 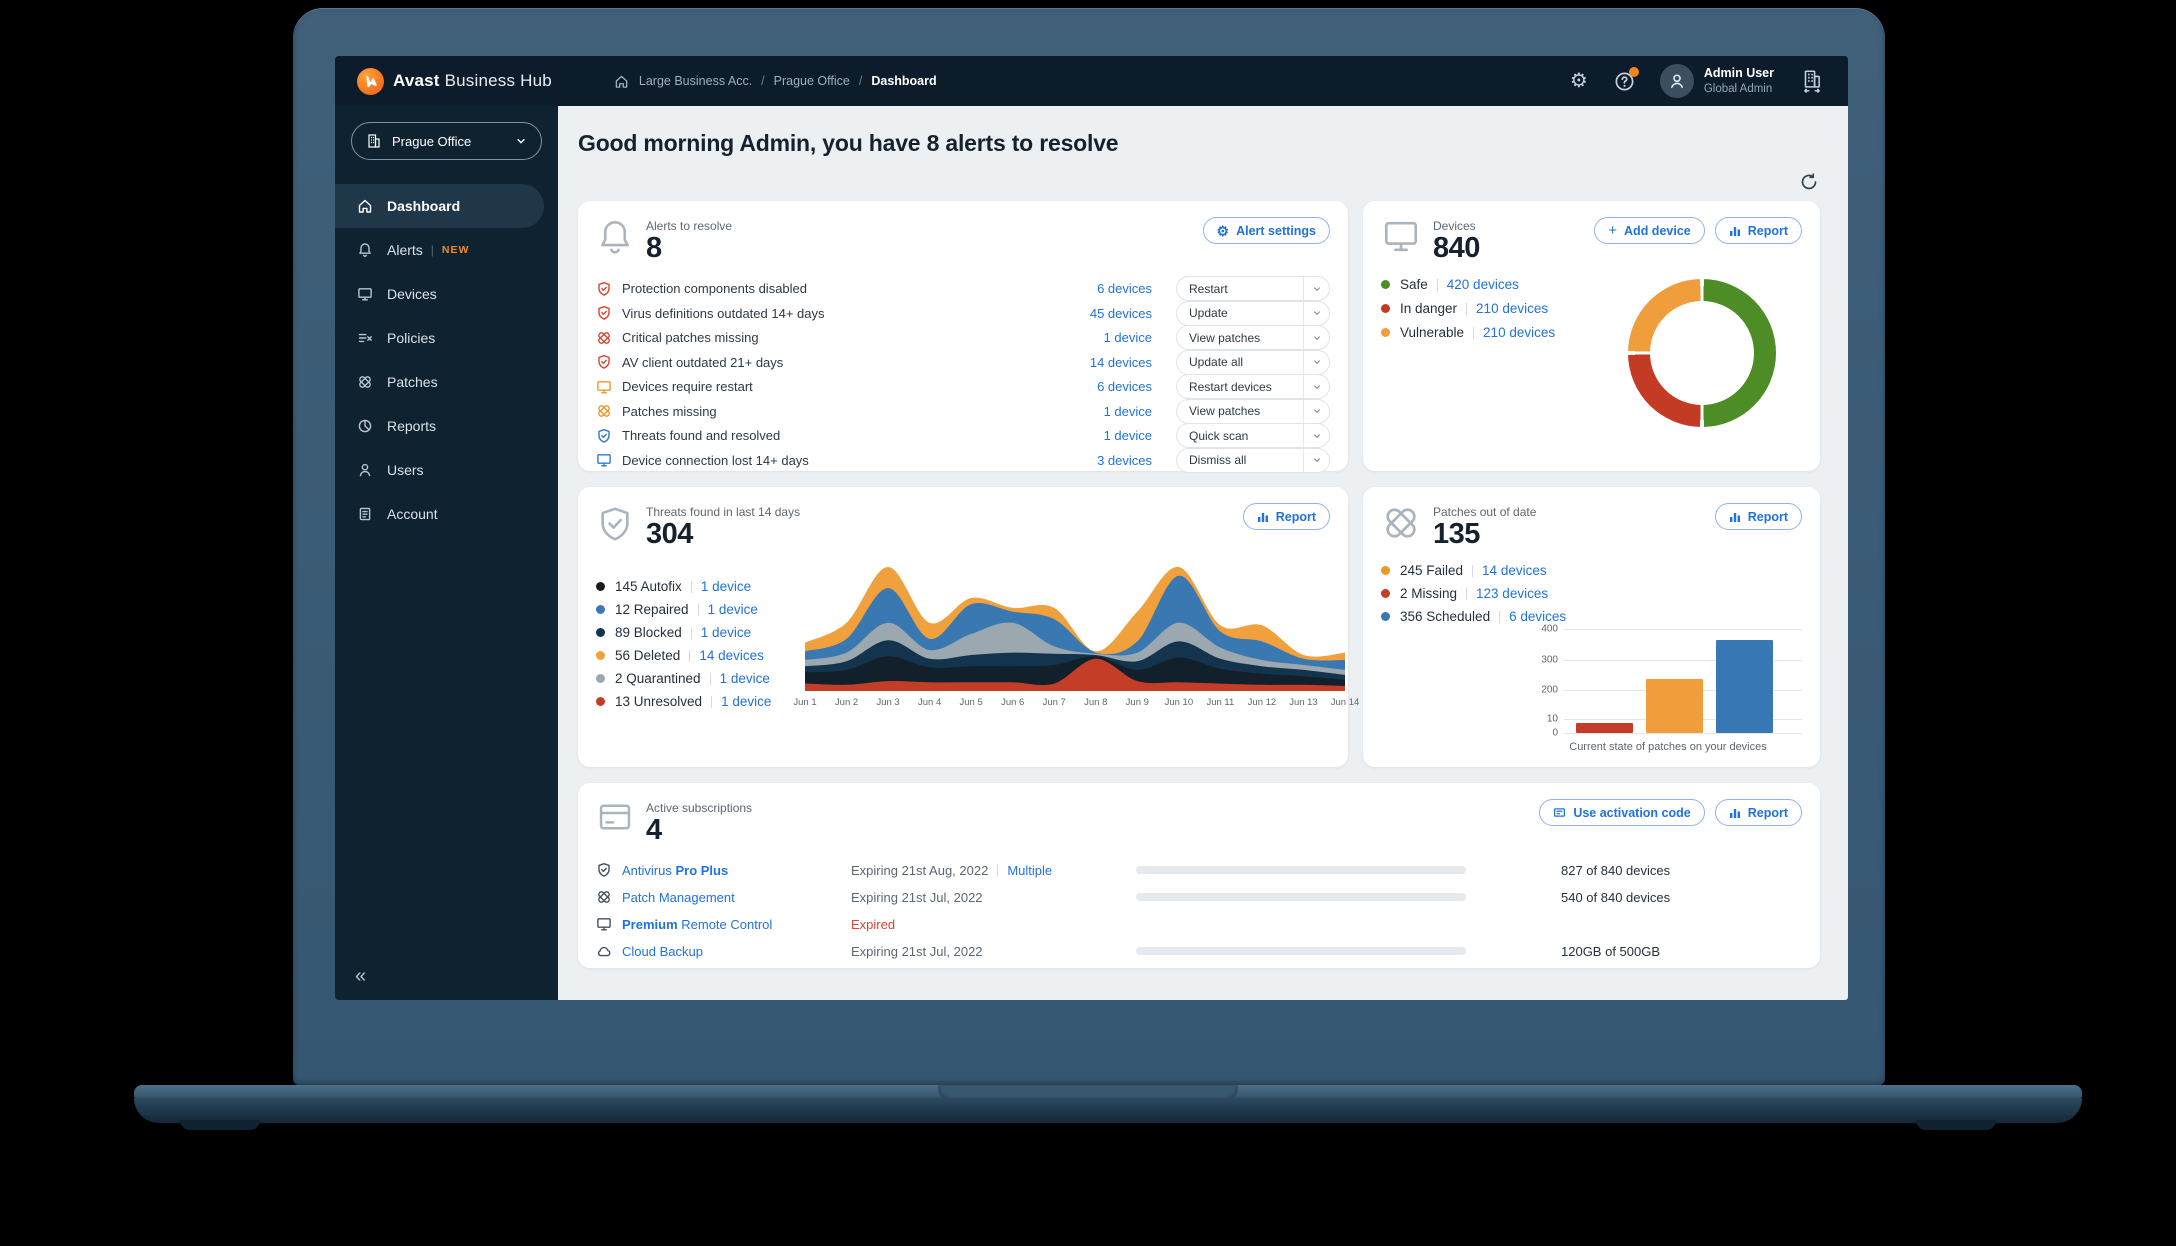 What do you see at coordinates (1253, 313) in the screenshot?
I see `alert-action-select: Update` at bounding box center [1253, 313].